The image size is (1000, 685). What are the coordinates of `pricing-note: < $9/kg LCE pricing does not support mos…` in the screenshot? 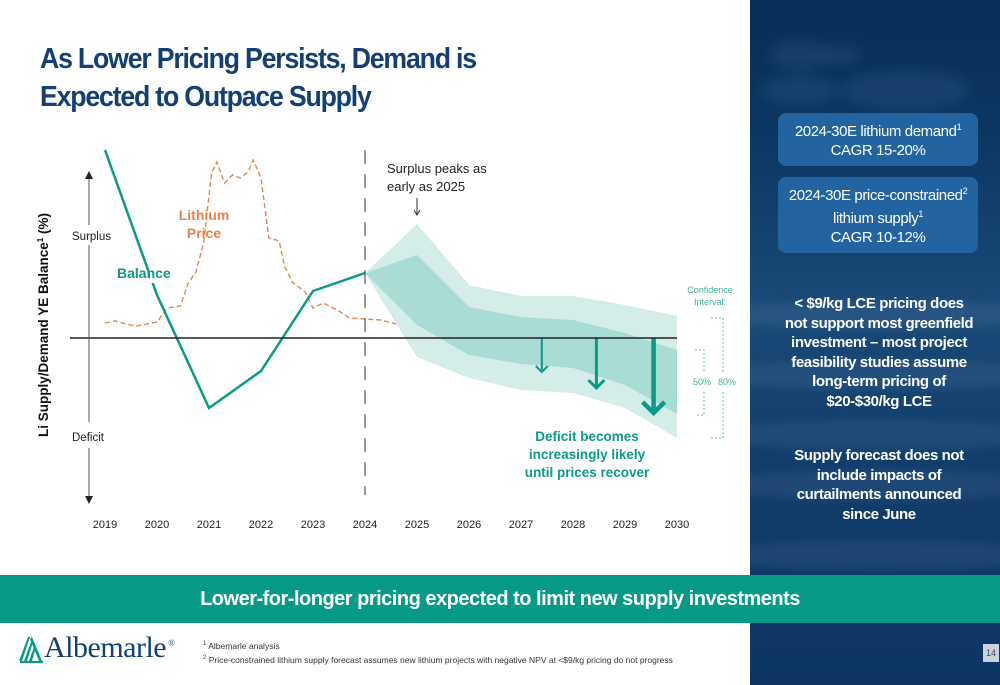 It's located at (879, 352).